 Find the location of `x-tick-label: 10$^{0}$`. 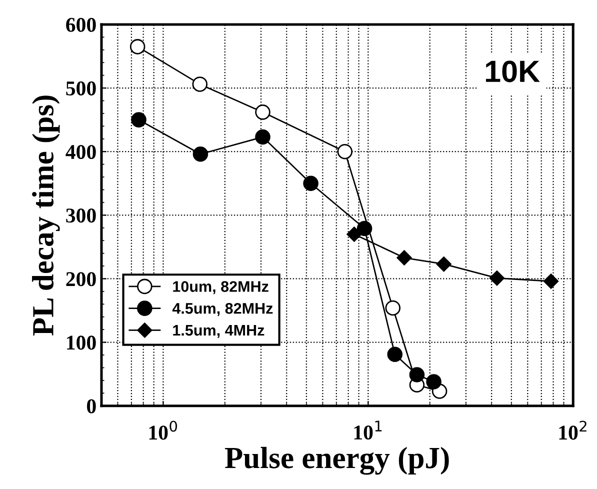

x-tick-label: 10$^{0}$ is located at coordinates (163, 430).